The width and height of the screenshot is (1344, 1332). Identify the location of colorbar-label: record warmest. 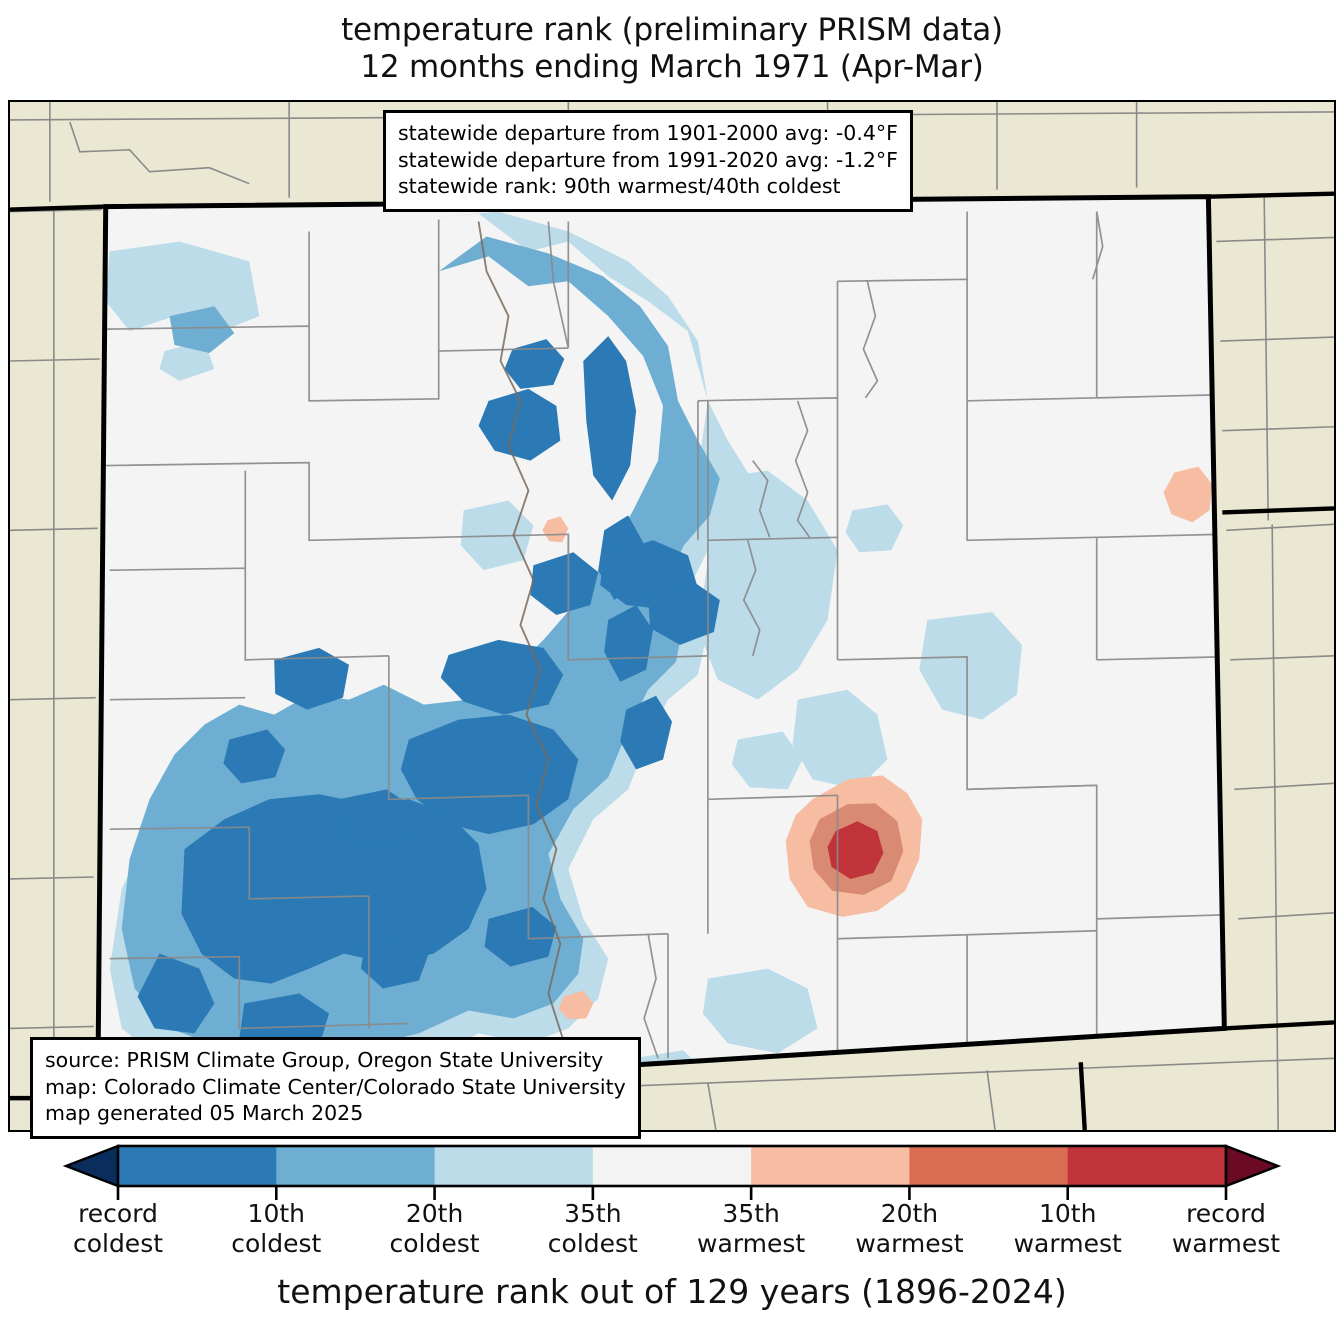
(1226, 1228).